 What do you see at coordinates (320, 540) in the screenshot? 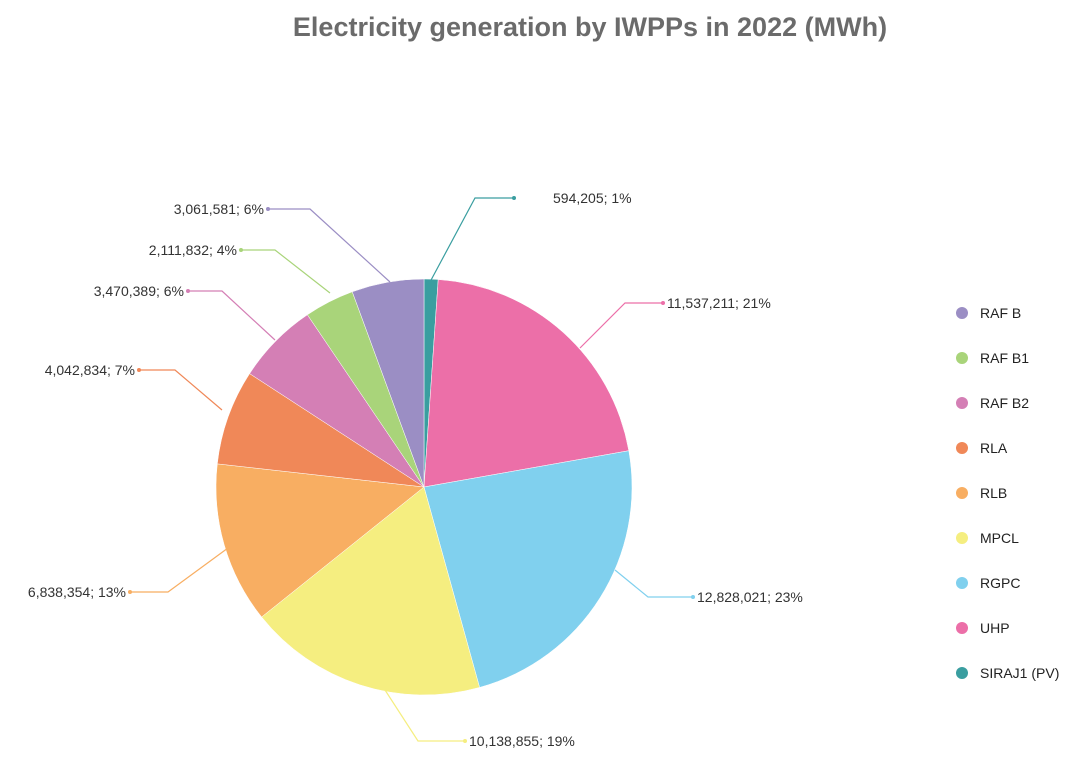
I see `pie-slice-rlb` at bounding box center [320, 540].